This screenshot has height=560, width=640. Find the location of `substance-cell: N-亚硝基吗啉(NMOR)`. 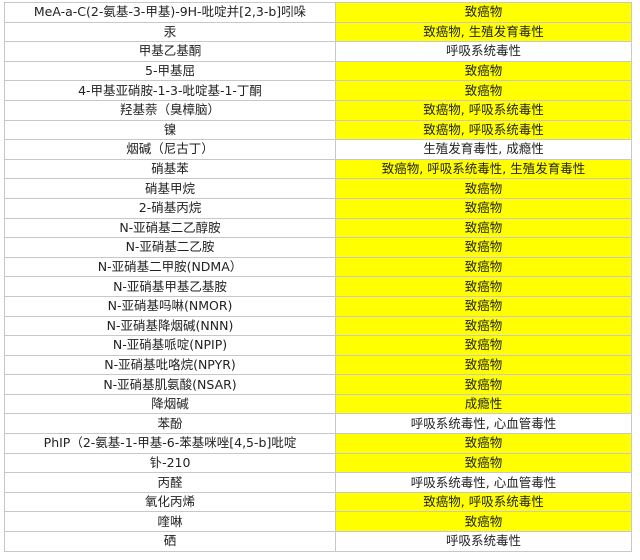

substance-cell: N-亚硝基吗啉(NMOR) is located at coordinates (170, 306).